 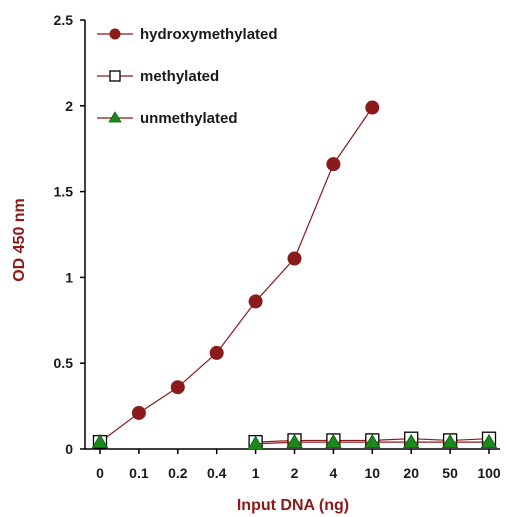 What do you see at coordinates (19, 240) in the screenshot?
I see `y-axis-title: OD 450 nm` at bounding box center [19, 240].